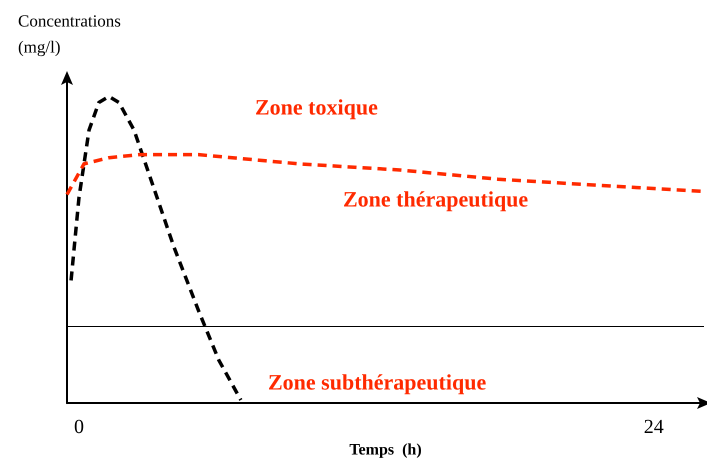  Describe the element at coordinates (377, 382) in the screenshot. I see `annotation: Zone subthérapeutique` at that location.